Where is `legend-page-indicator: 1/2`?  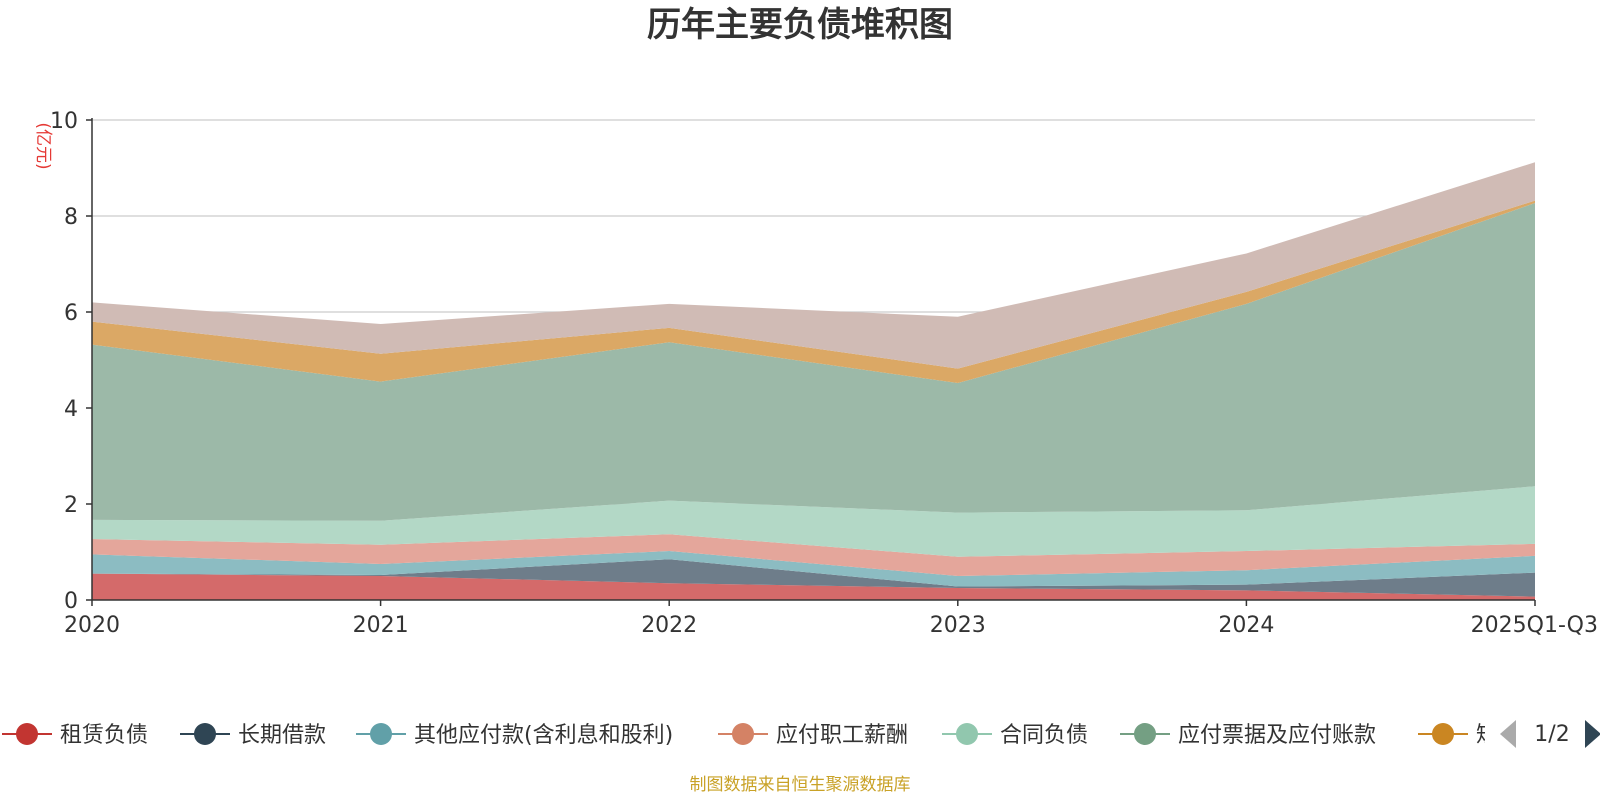 legend-page-indicator: 1/2 is located at coordinates (1551, 734).